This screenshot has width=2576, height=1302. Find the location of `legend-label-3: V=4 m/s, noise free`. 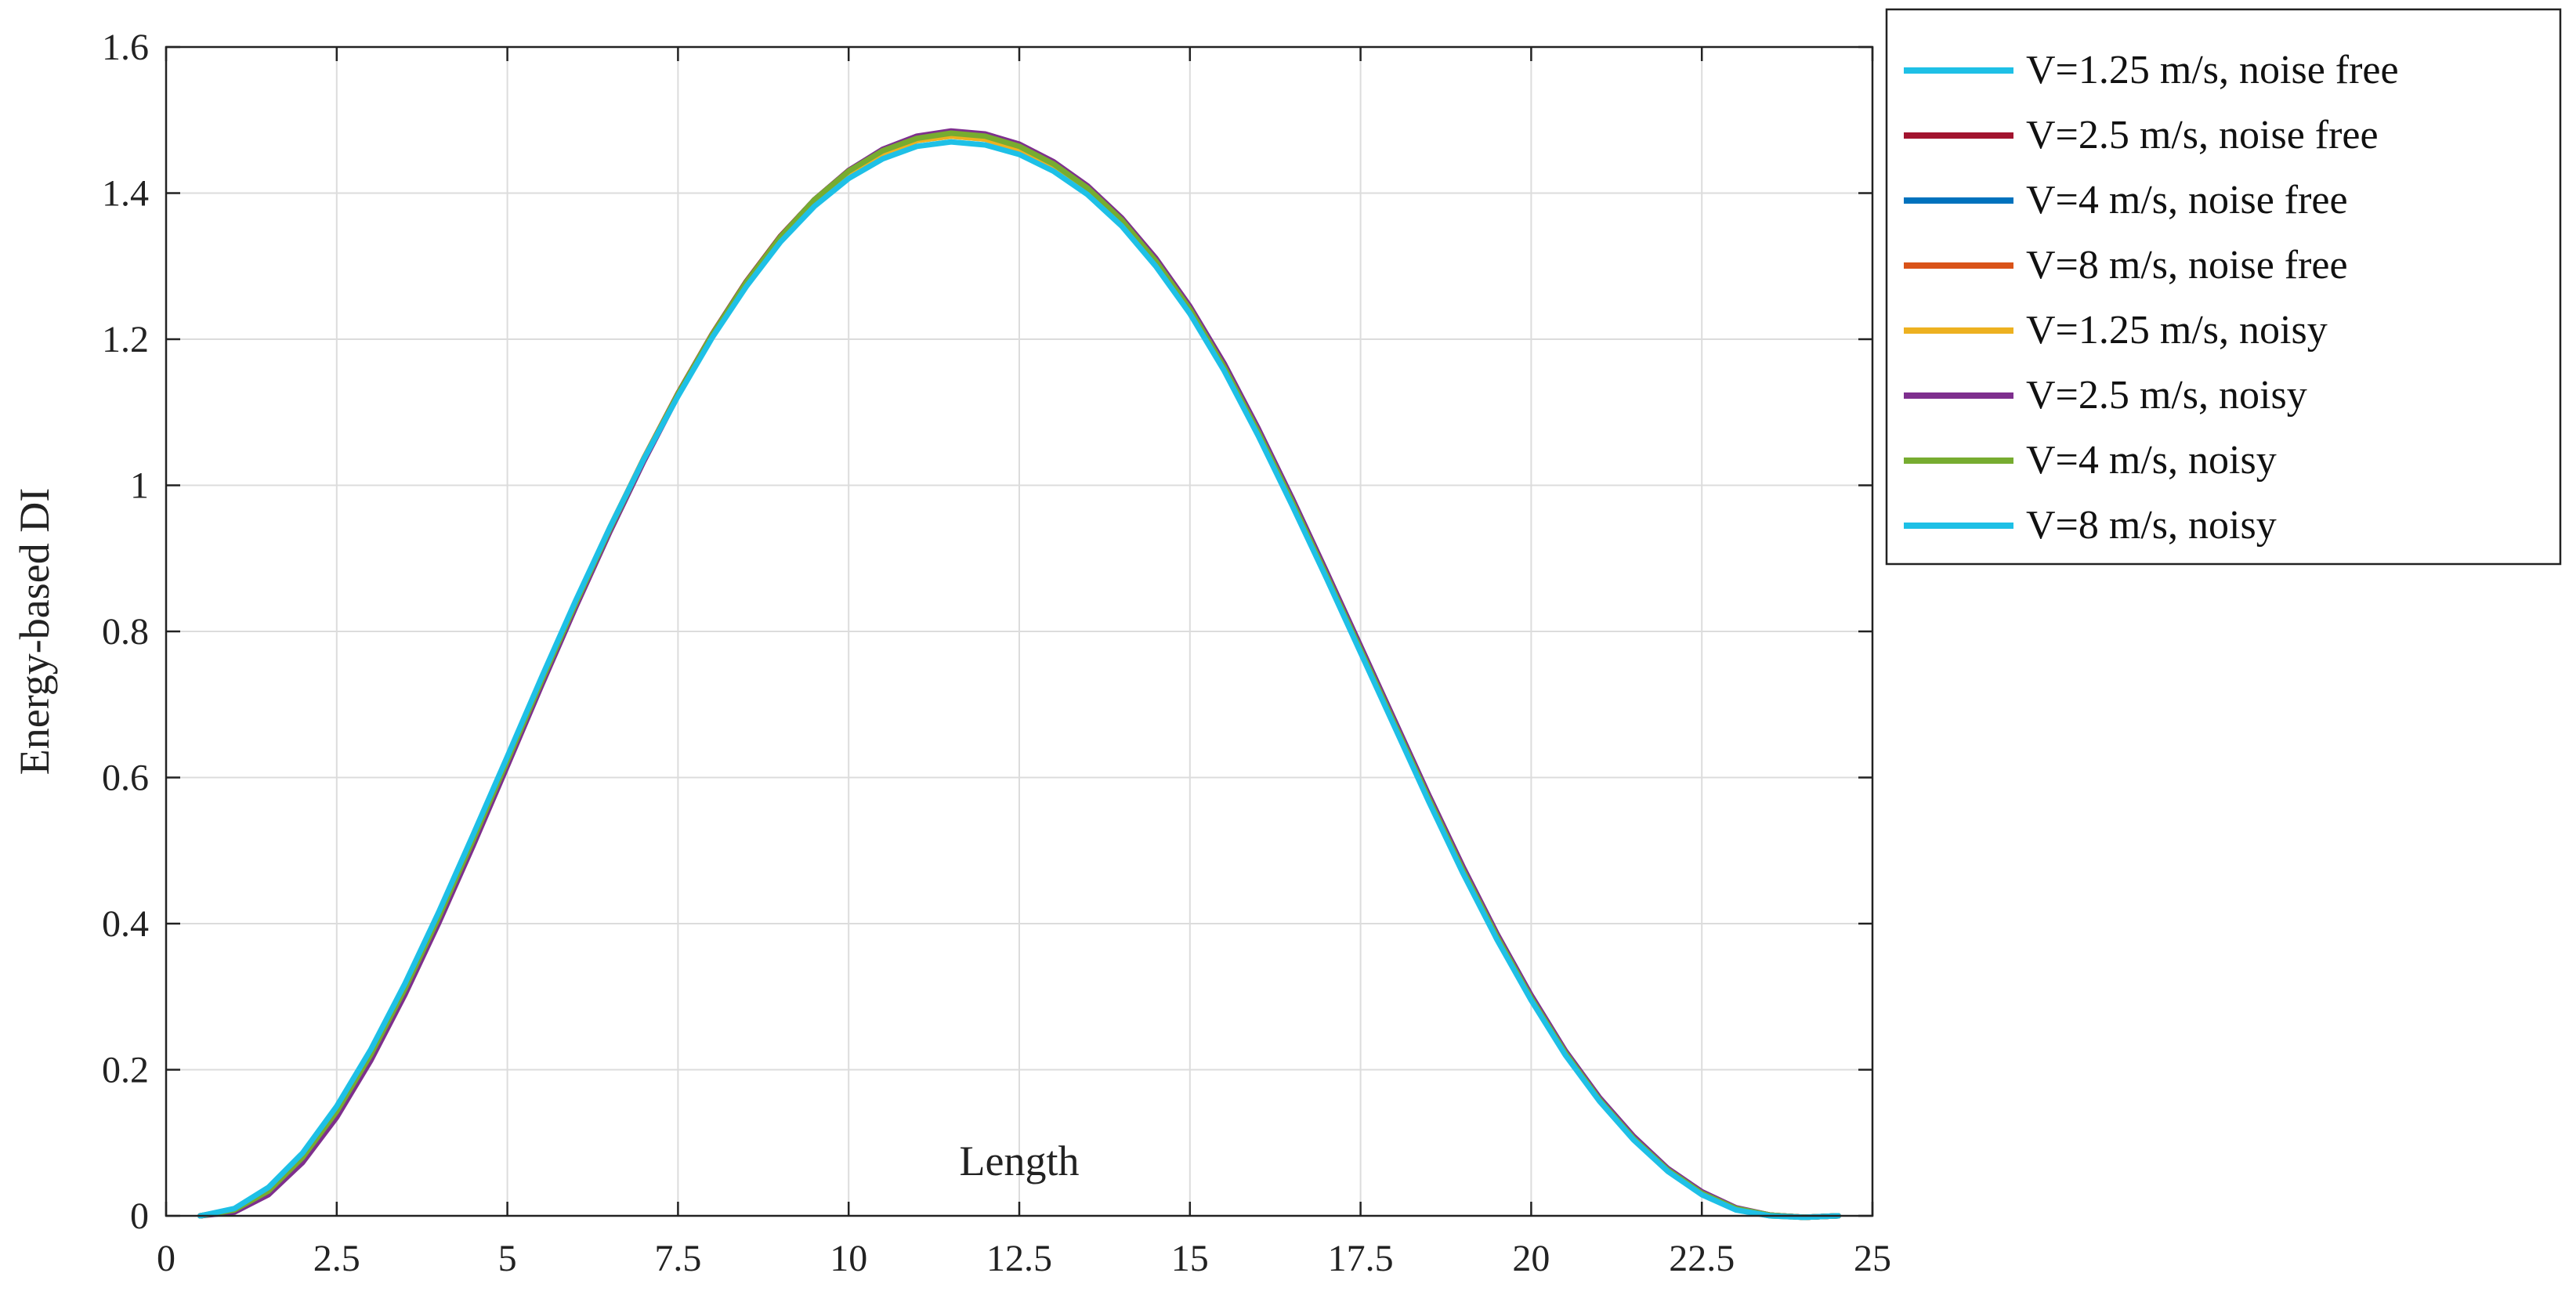

legend-label-3: V=4 m/s, noise free is located at coordinates (2187, 200).